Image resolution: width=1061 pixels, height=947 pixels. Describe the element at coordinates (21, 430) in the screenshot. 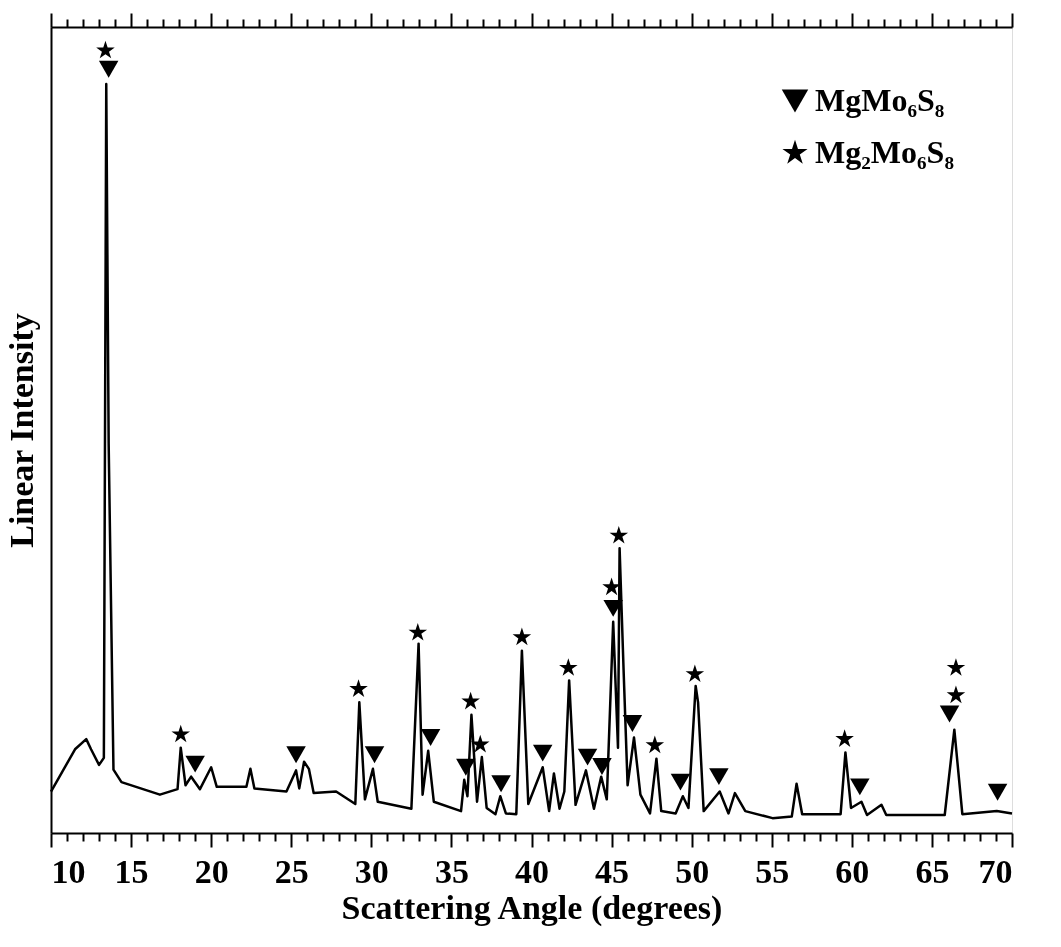

I see `y-axis-title: Linear Intensity` at that location.